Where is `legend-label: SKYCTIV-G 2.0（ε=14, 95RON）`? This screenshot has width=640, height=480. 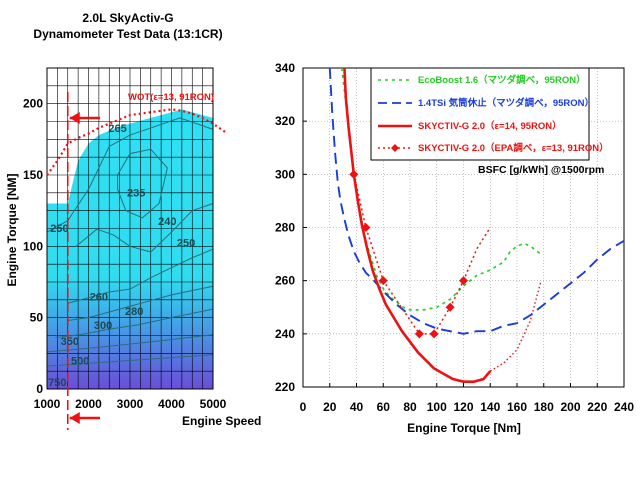 legend-label: SKYCTIV-G 2.0（ε=14, 95RON） is located at coordinates (490, 126).